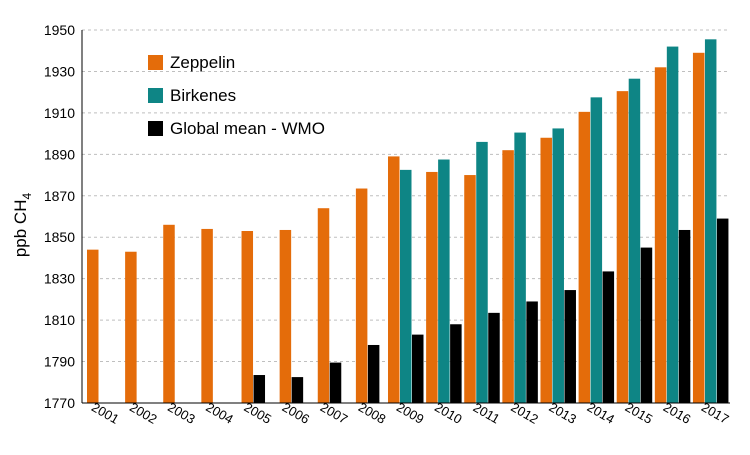 Image resolution: width=750 pixels, height=455 pixels. Describe the element at coordinates (532, 352) in the screenshot. I see `bar-global-mean-wmo-2012` at that location.